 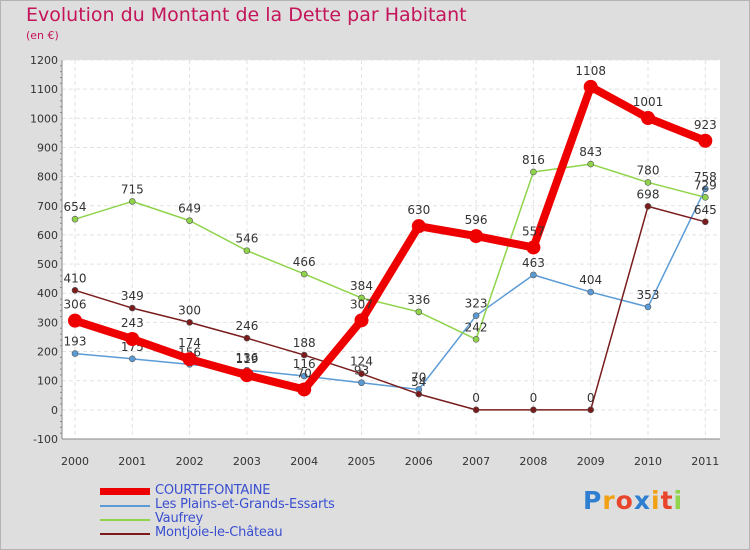 I want to click on data-label: 306, so click(x=75, y=305).